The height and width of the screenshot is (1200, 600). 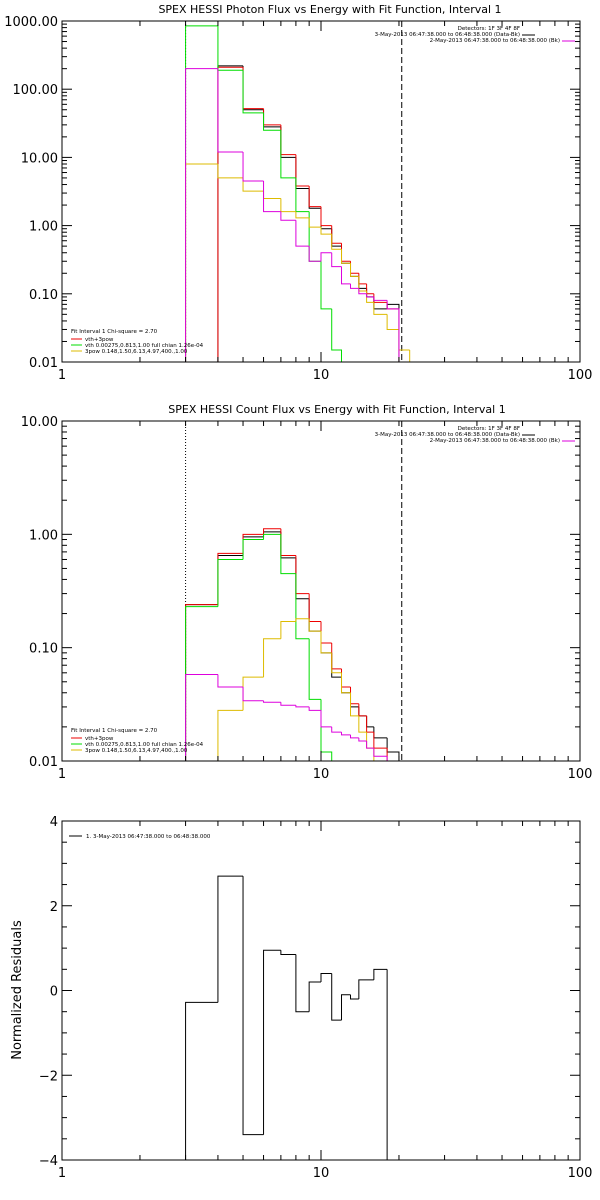 What do you see at coordinates (17, 990) in the screenshot?
I see `residuals-y-axis-label: Normalized Residuals` at bounding box center [17, 990].